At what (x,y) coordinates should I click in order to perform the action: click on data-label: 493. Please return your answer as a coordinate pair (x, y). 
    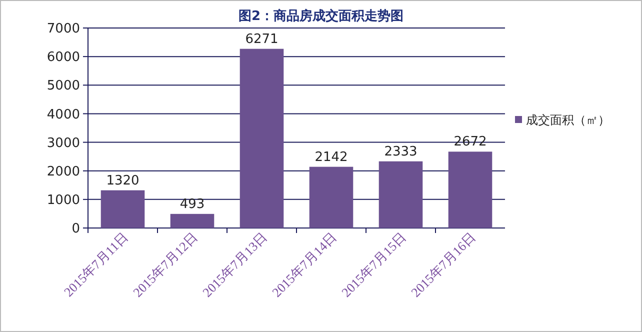
    Looking at the image, I should click on (192, 204).